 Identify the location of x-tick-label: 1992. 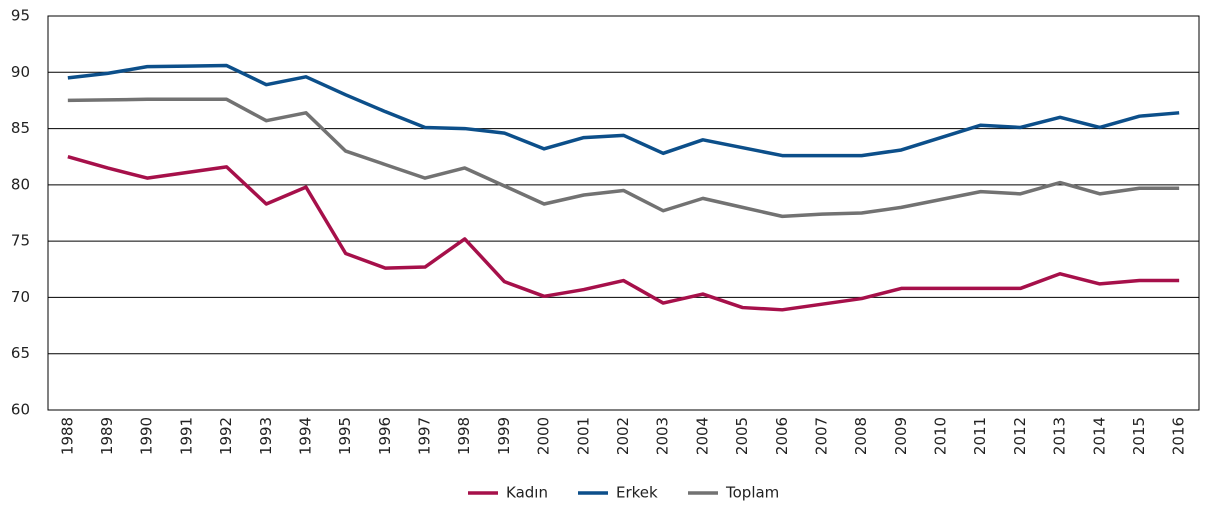
(226, 436).